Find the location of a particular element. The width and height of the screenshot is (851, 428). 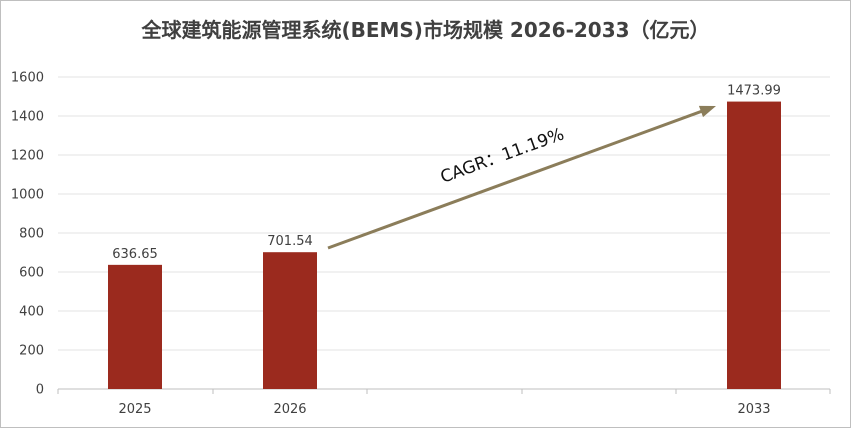

y-tick-label: 600 is located at coordinates (31, 273).